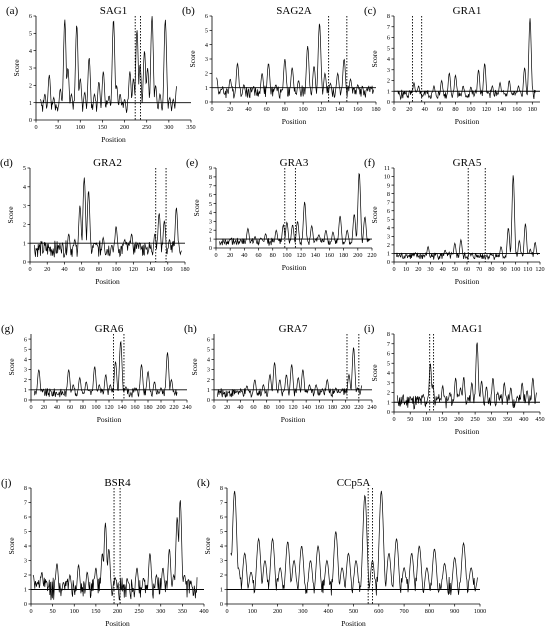  I want to click on panel-title: SAG1, so click(114, 11).